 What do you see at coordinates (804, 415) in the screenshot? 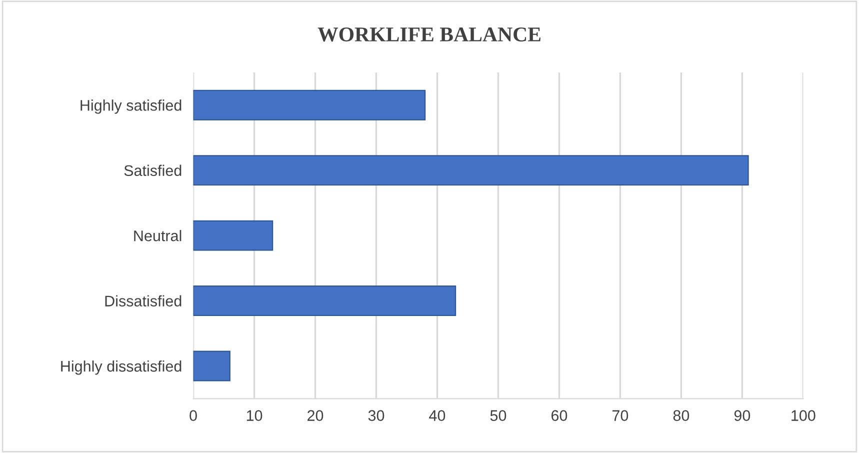
I see `x-tick-label: 100` at bounding box center [804, 415].